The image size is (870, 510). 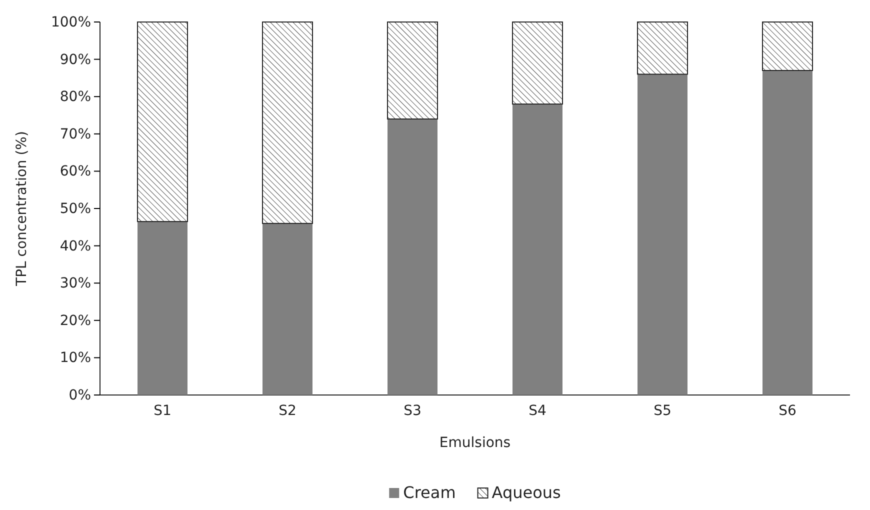 I want to click on legend-label: Aqueous, so click(x=526, y=492).